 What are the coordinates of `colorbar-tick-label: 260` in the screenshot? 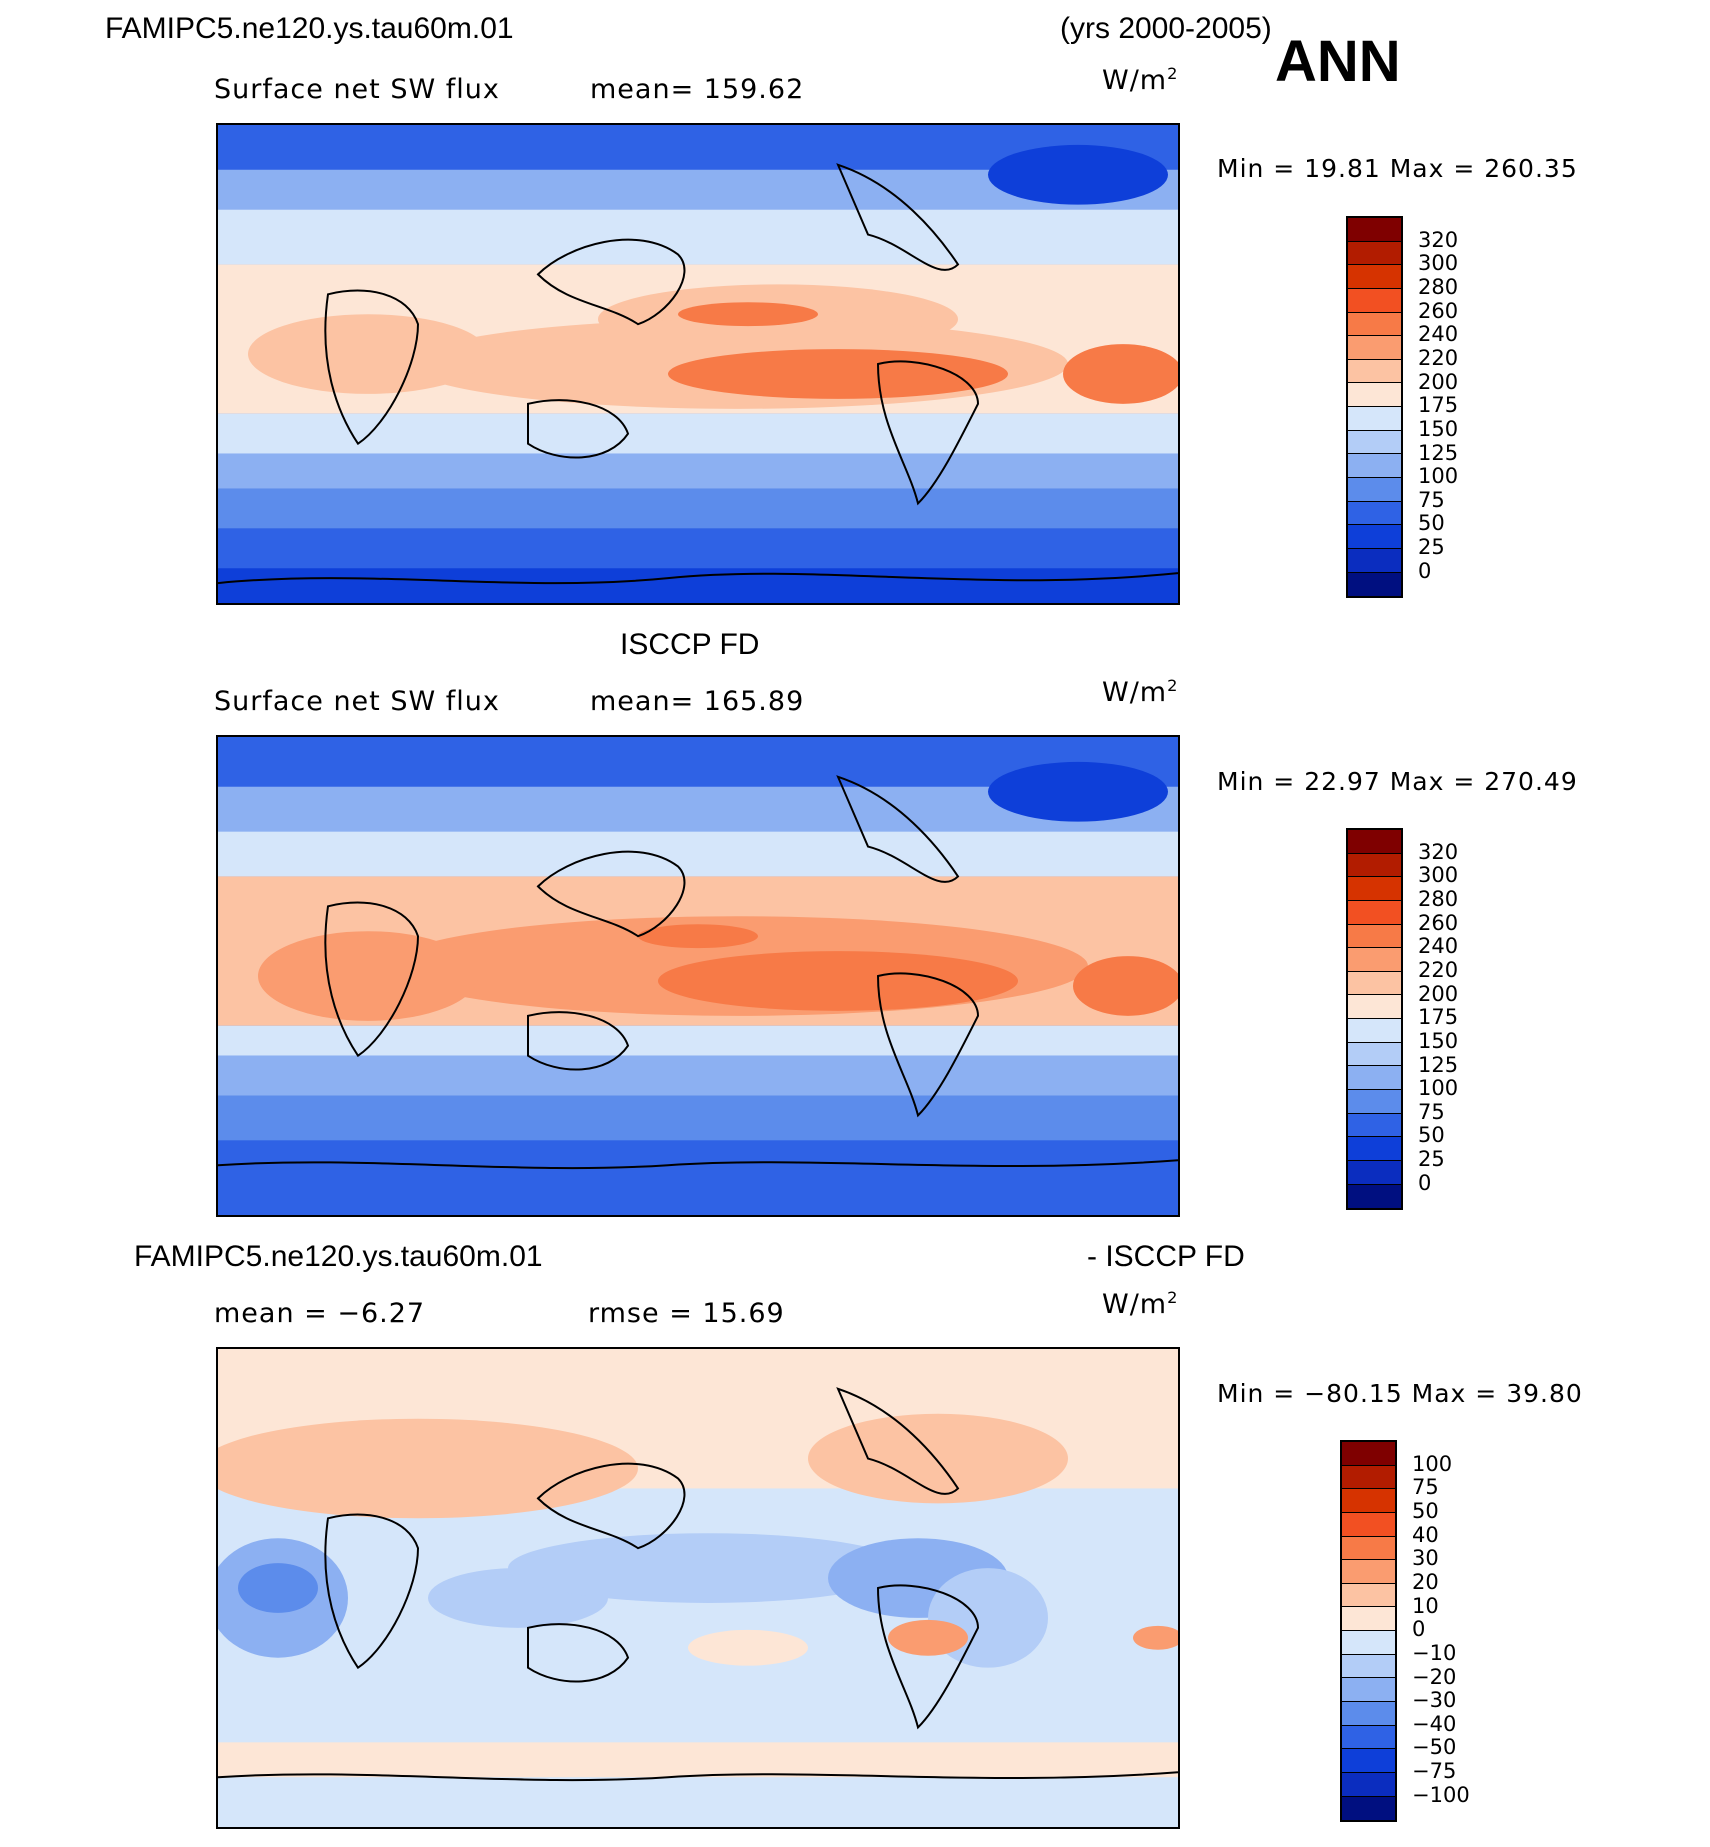 It's located at (1438, 310).